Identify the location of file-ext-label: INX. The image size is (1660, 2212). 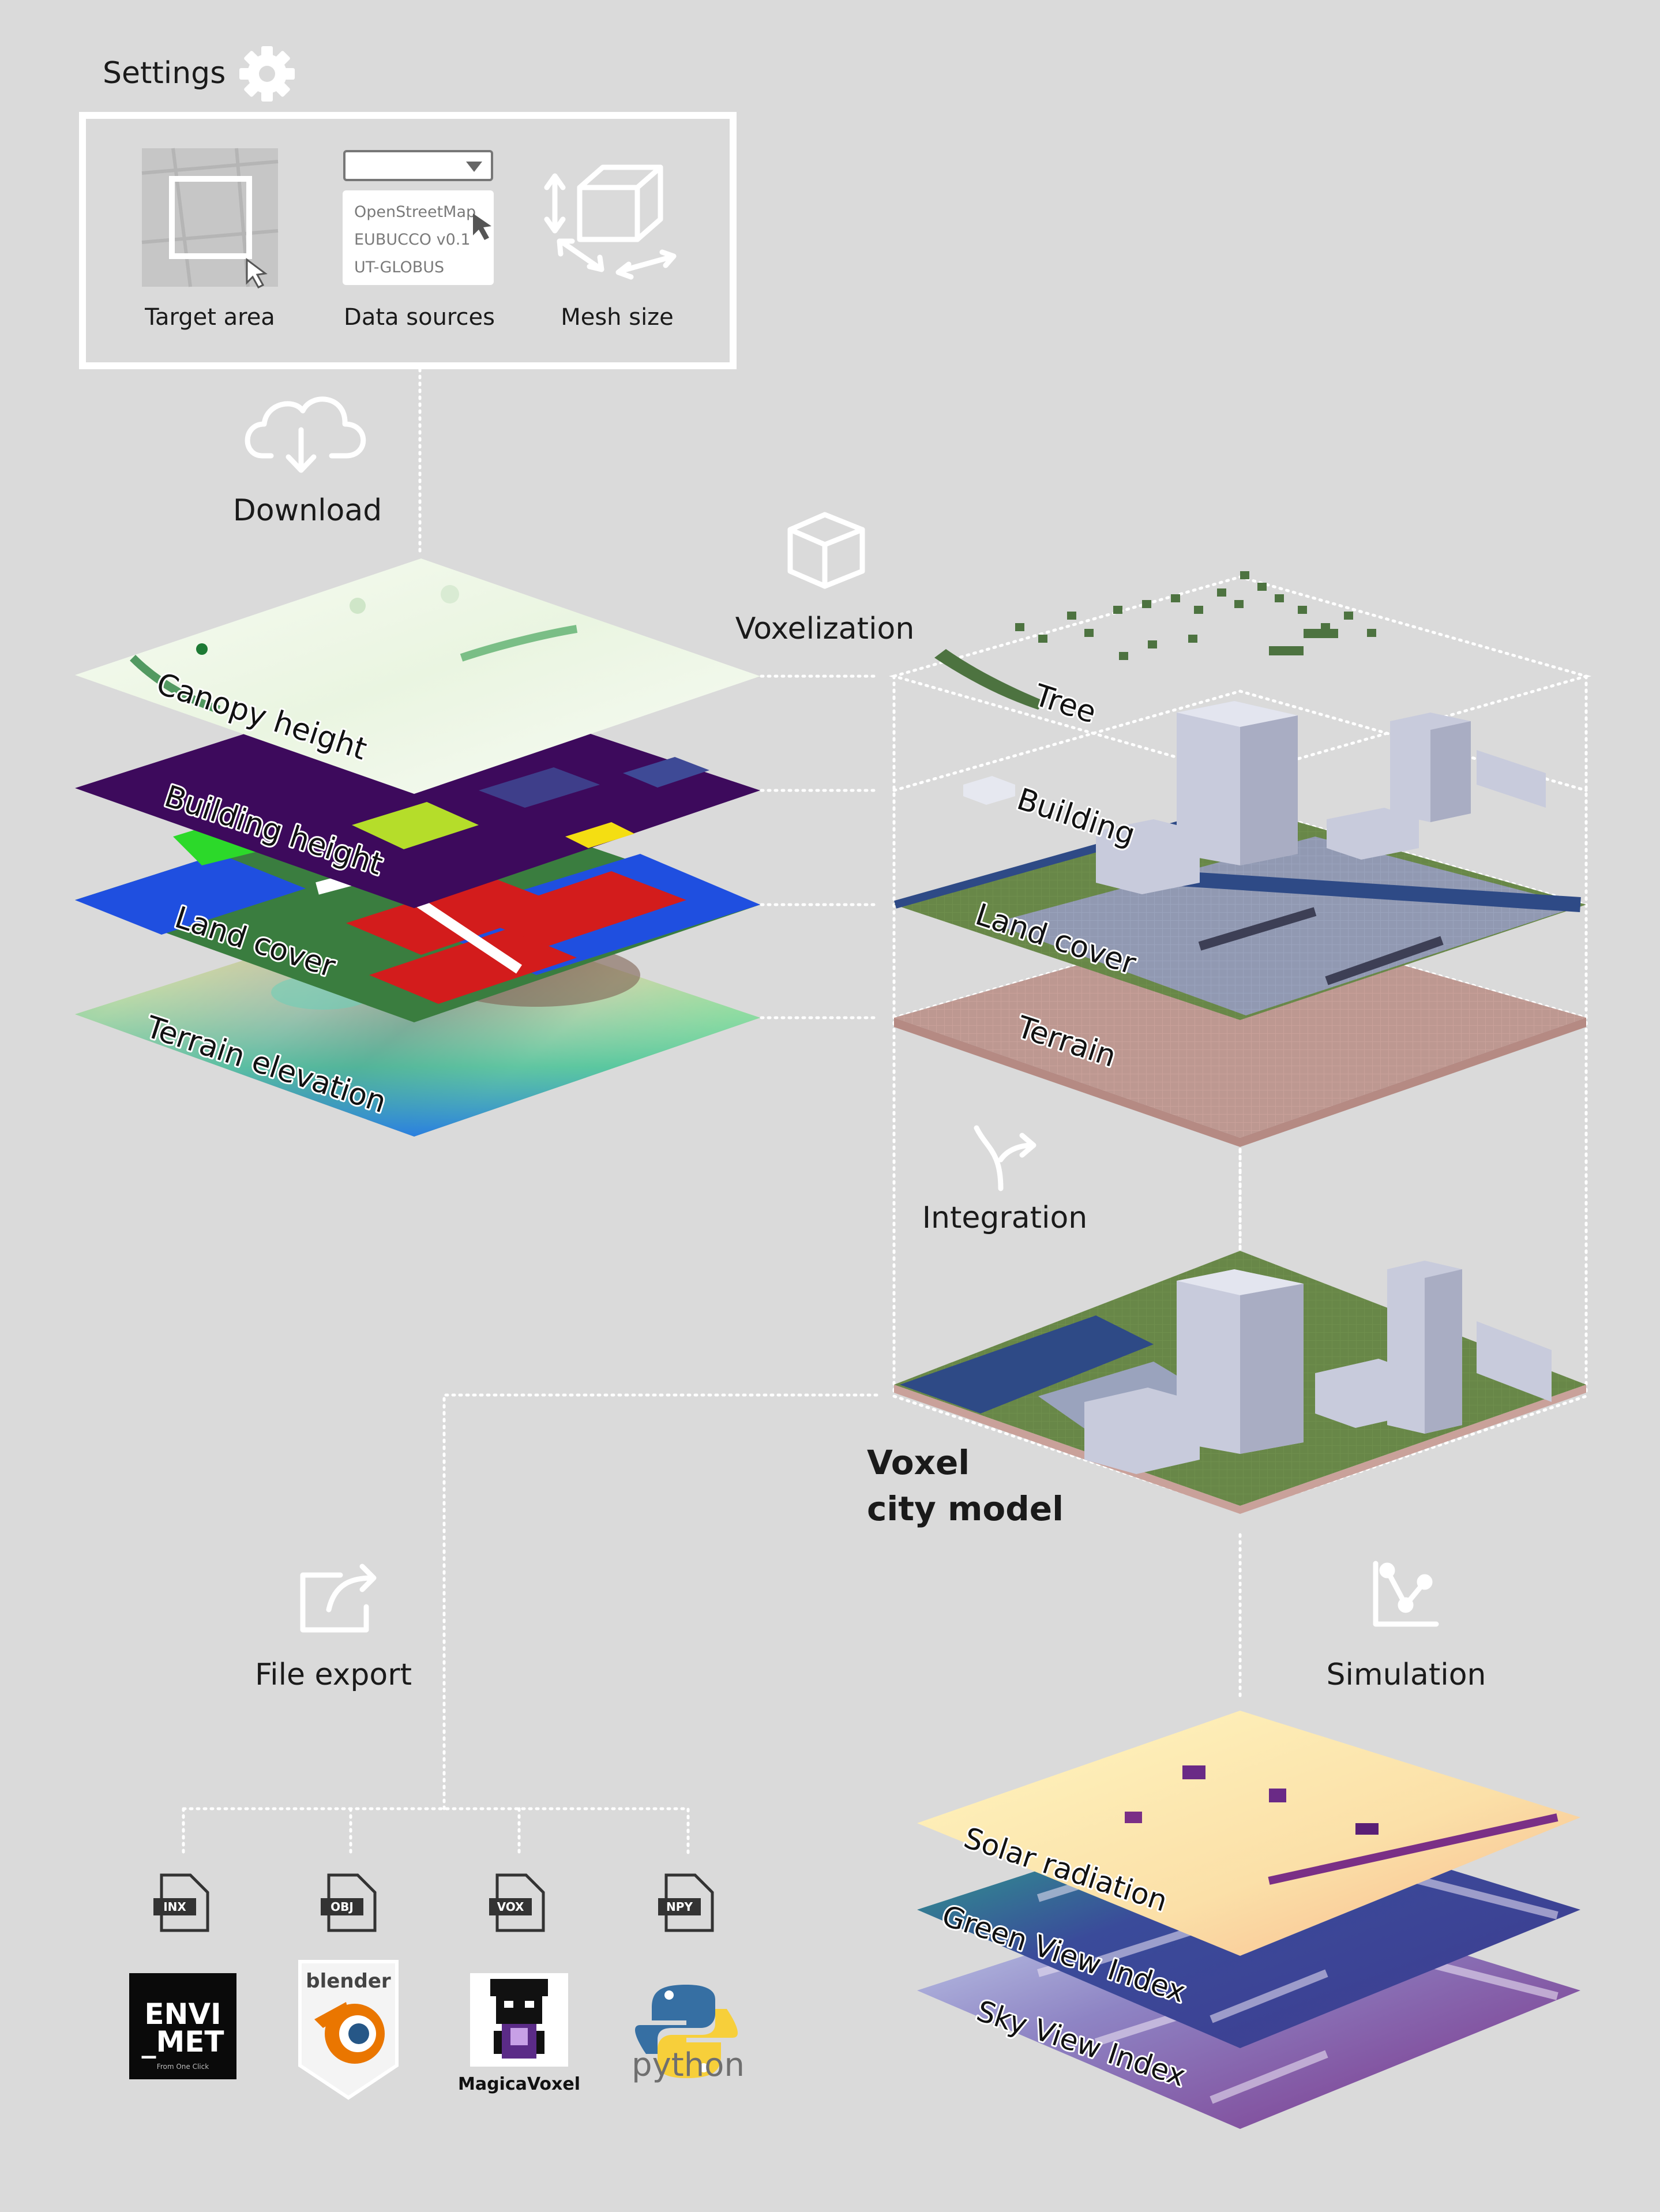
(174, 1907).